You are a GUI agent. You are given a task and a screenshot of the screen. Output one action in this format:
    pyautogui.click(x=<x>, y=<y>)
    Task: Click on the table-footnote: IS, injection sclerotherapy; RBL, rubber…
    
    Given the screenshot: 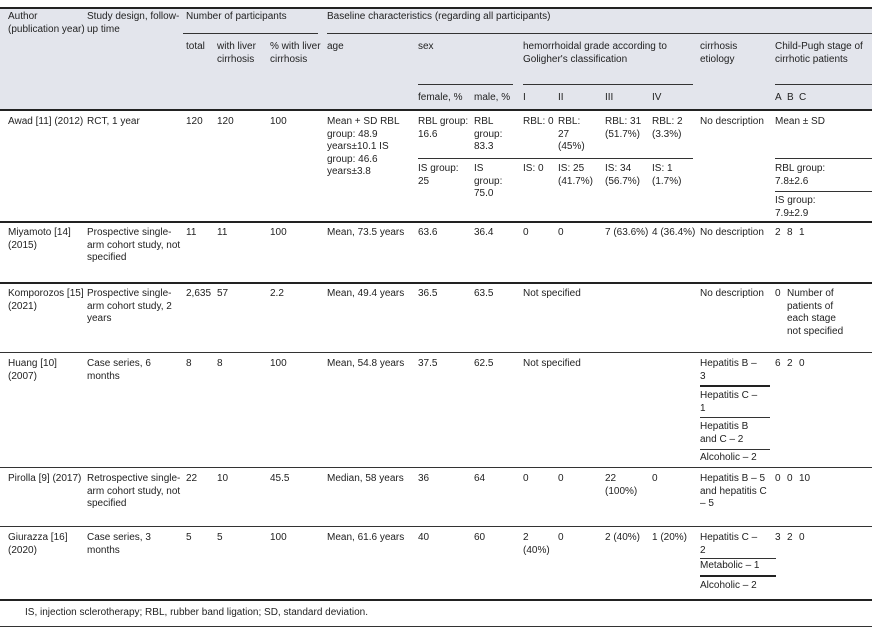 What is the action you would take?
    pyautogui.click(x=196, y=612)
    